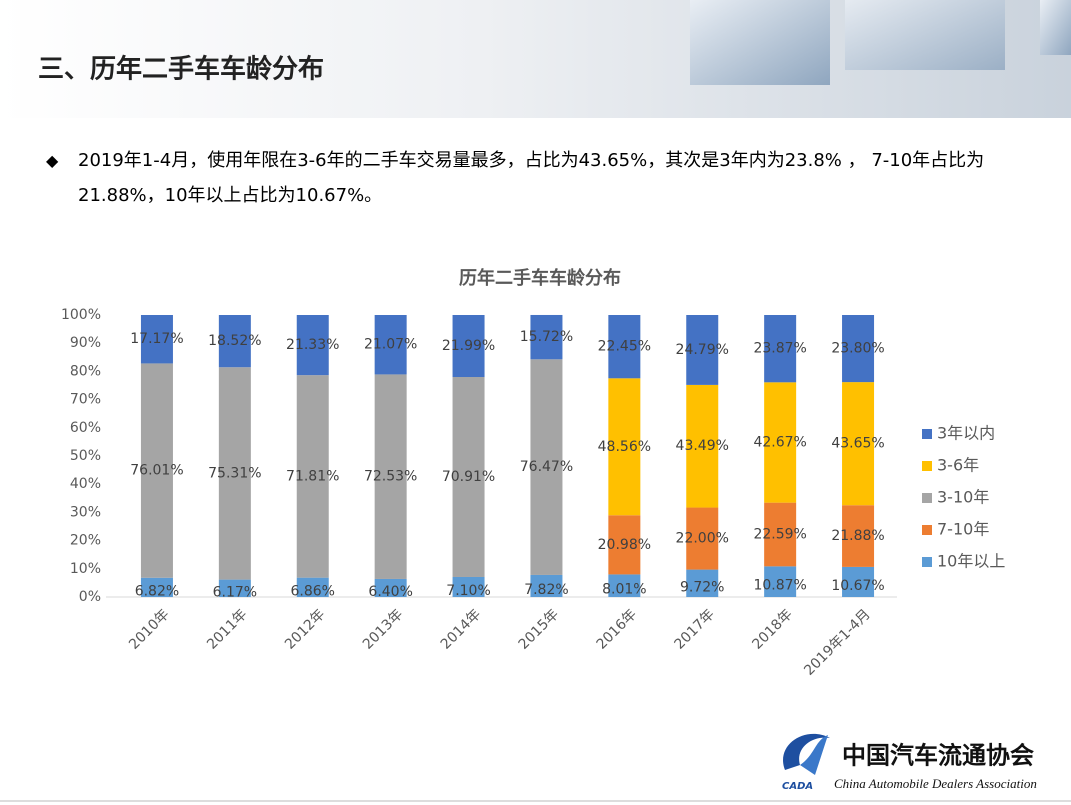 This screenshot has width=1071, height=805. Describe the element at coordinates (85, 400) in the screenshot. I see `y-tick-label: 70%` at that location.